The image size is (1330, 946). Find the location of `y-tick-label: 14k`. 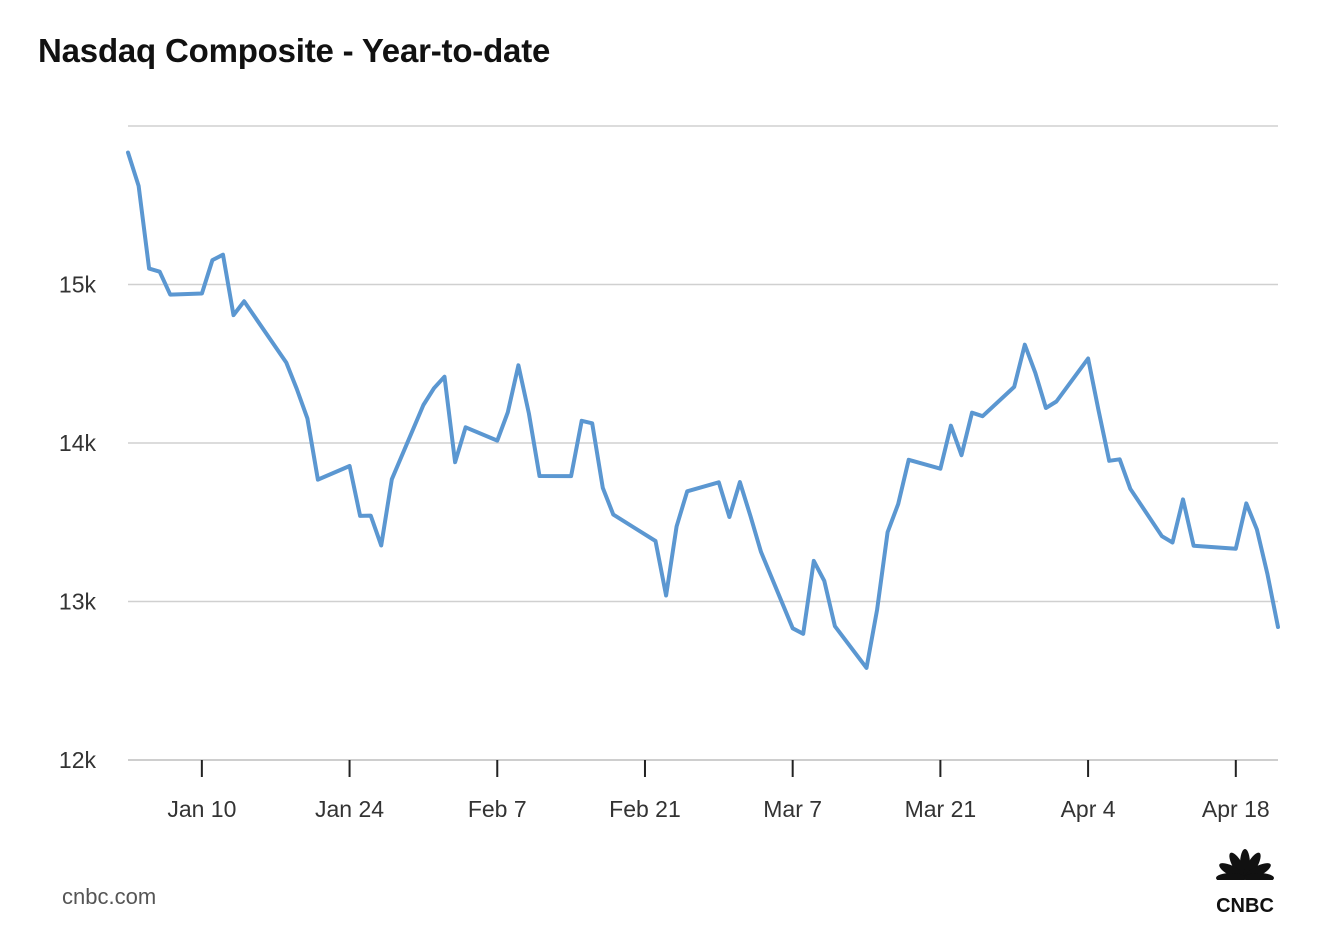

y-tick-label: 14k is located at coordinates (78, 443).